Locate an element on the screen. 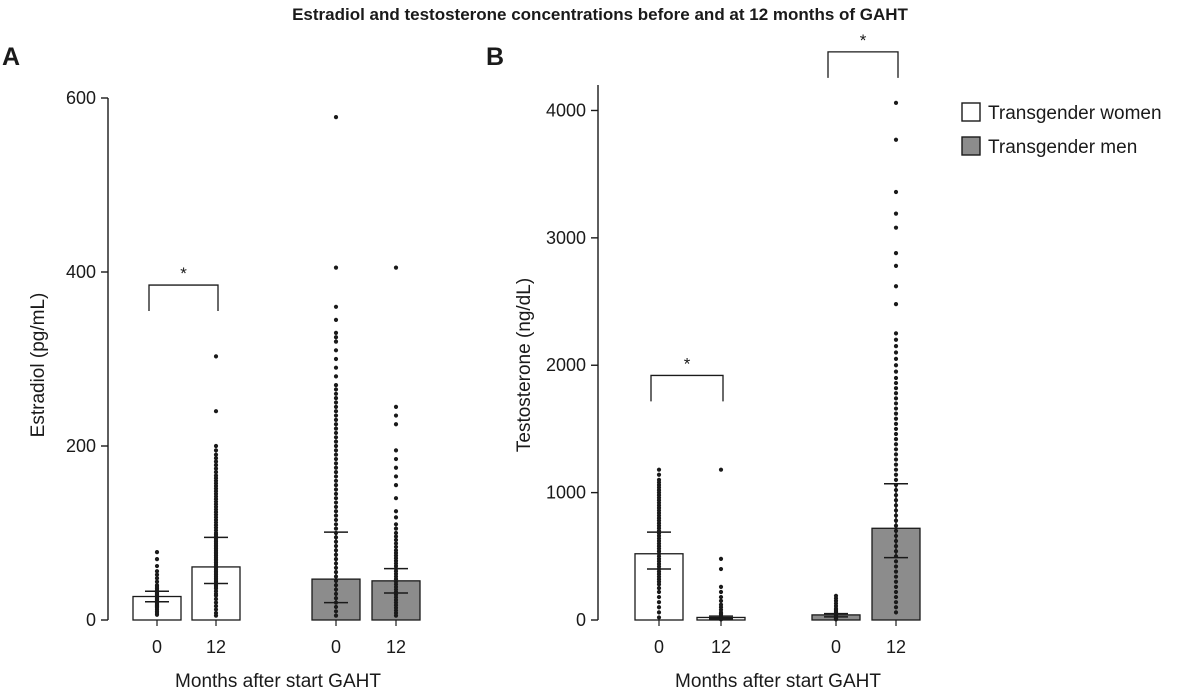 The width and height of the screenshot is (1200, 692). panel-a-y-tick-label: 600 is located at coordinates (81, 98).